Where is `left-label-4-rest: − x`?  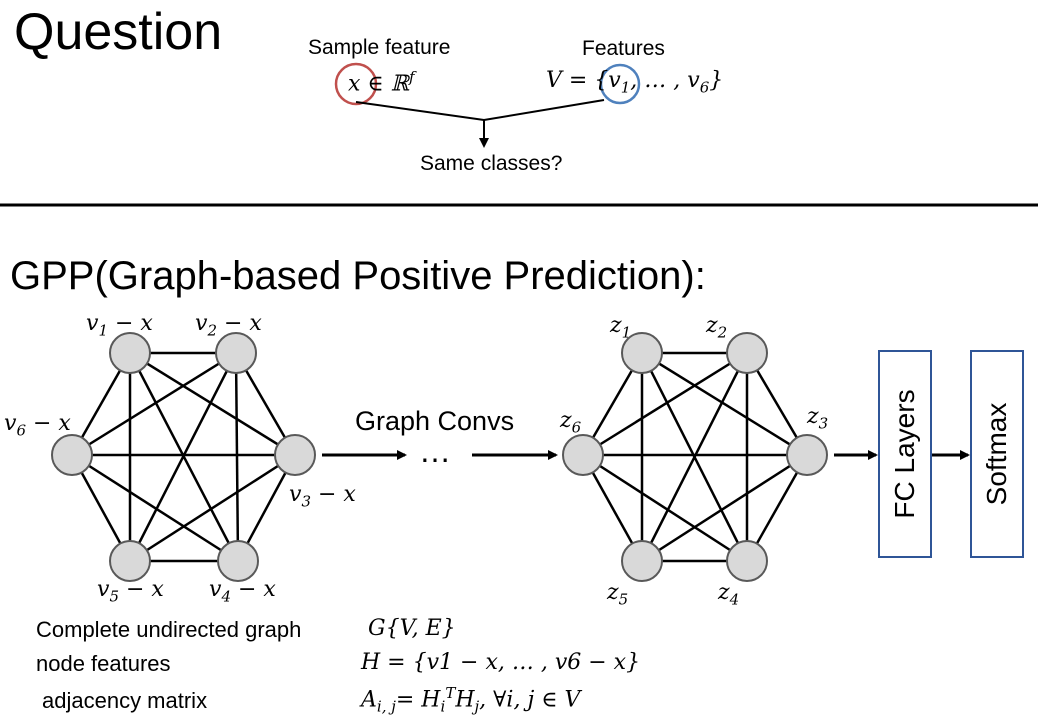 left-label-4-rest: − x is located at coordinates (253, 589).